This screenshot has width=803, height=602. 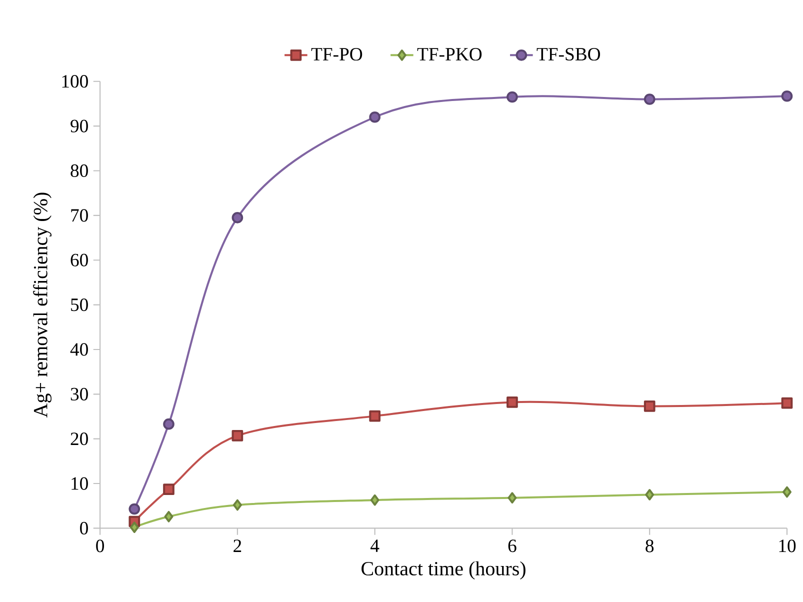 What do you see at coordinates (42, 305) in the screenshot?
I see `y-axis-title: Ag+ removal efficiency (%)` at bounding box center [42, 305].